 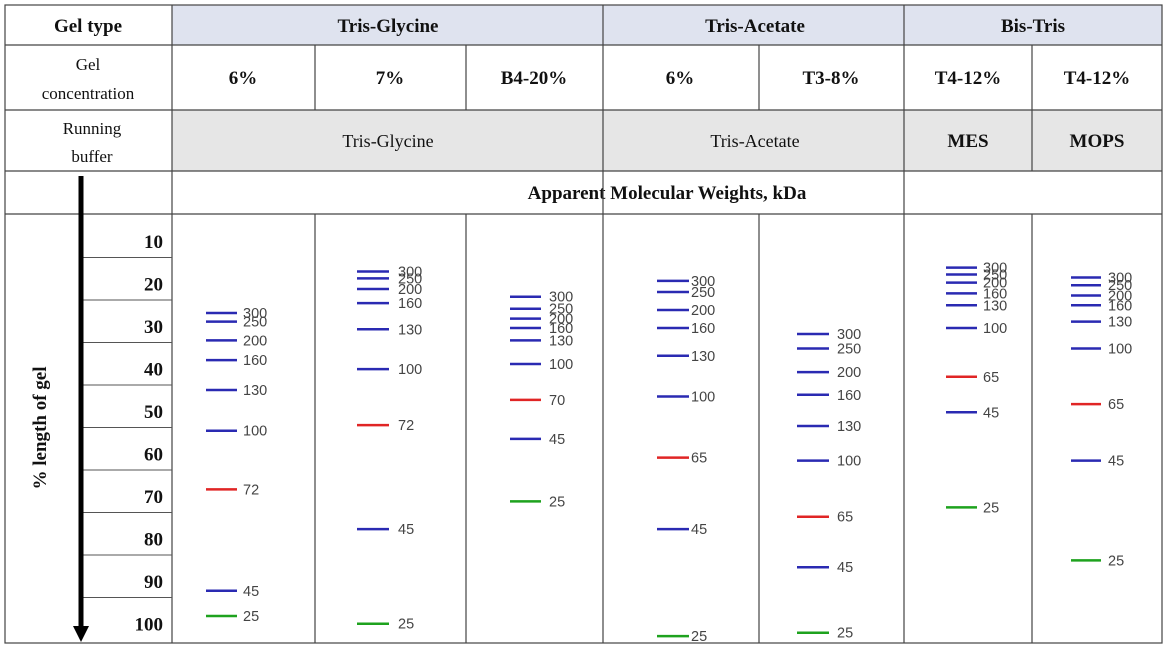 I want to click on band-label: 70, so click(x=557, y=401).